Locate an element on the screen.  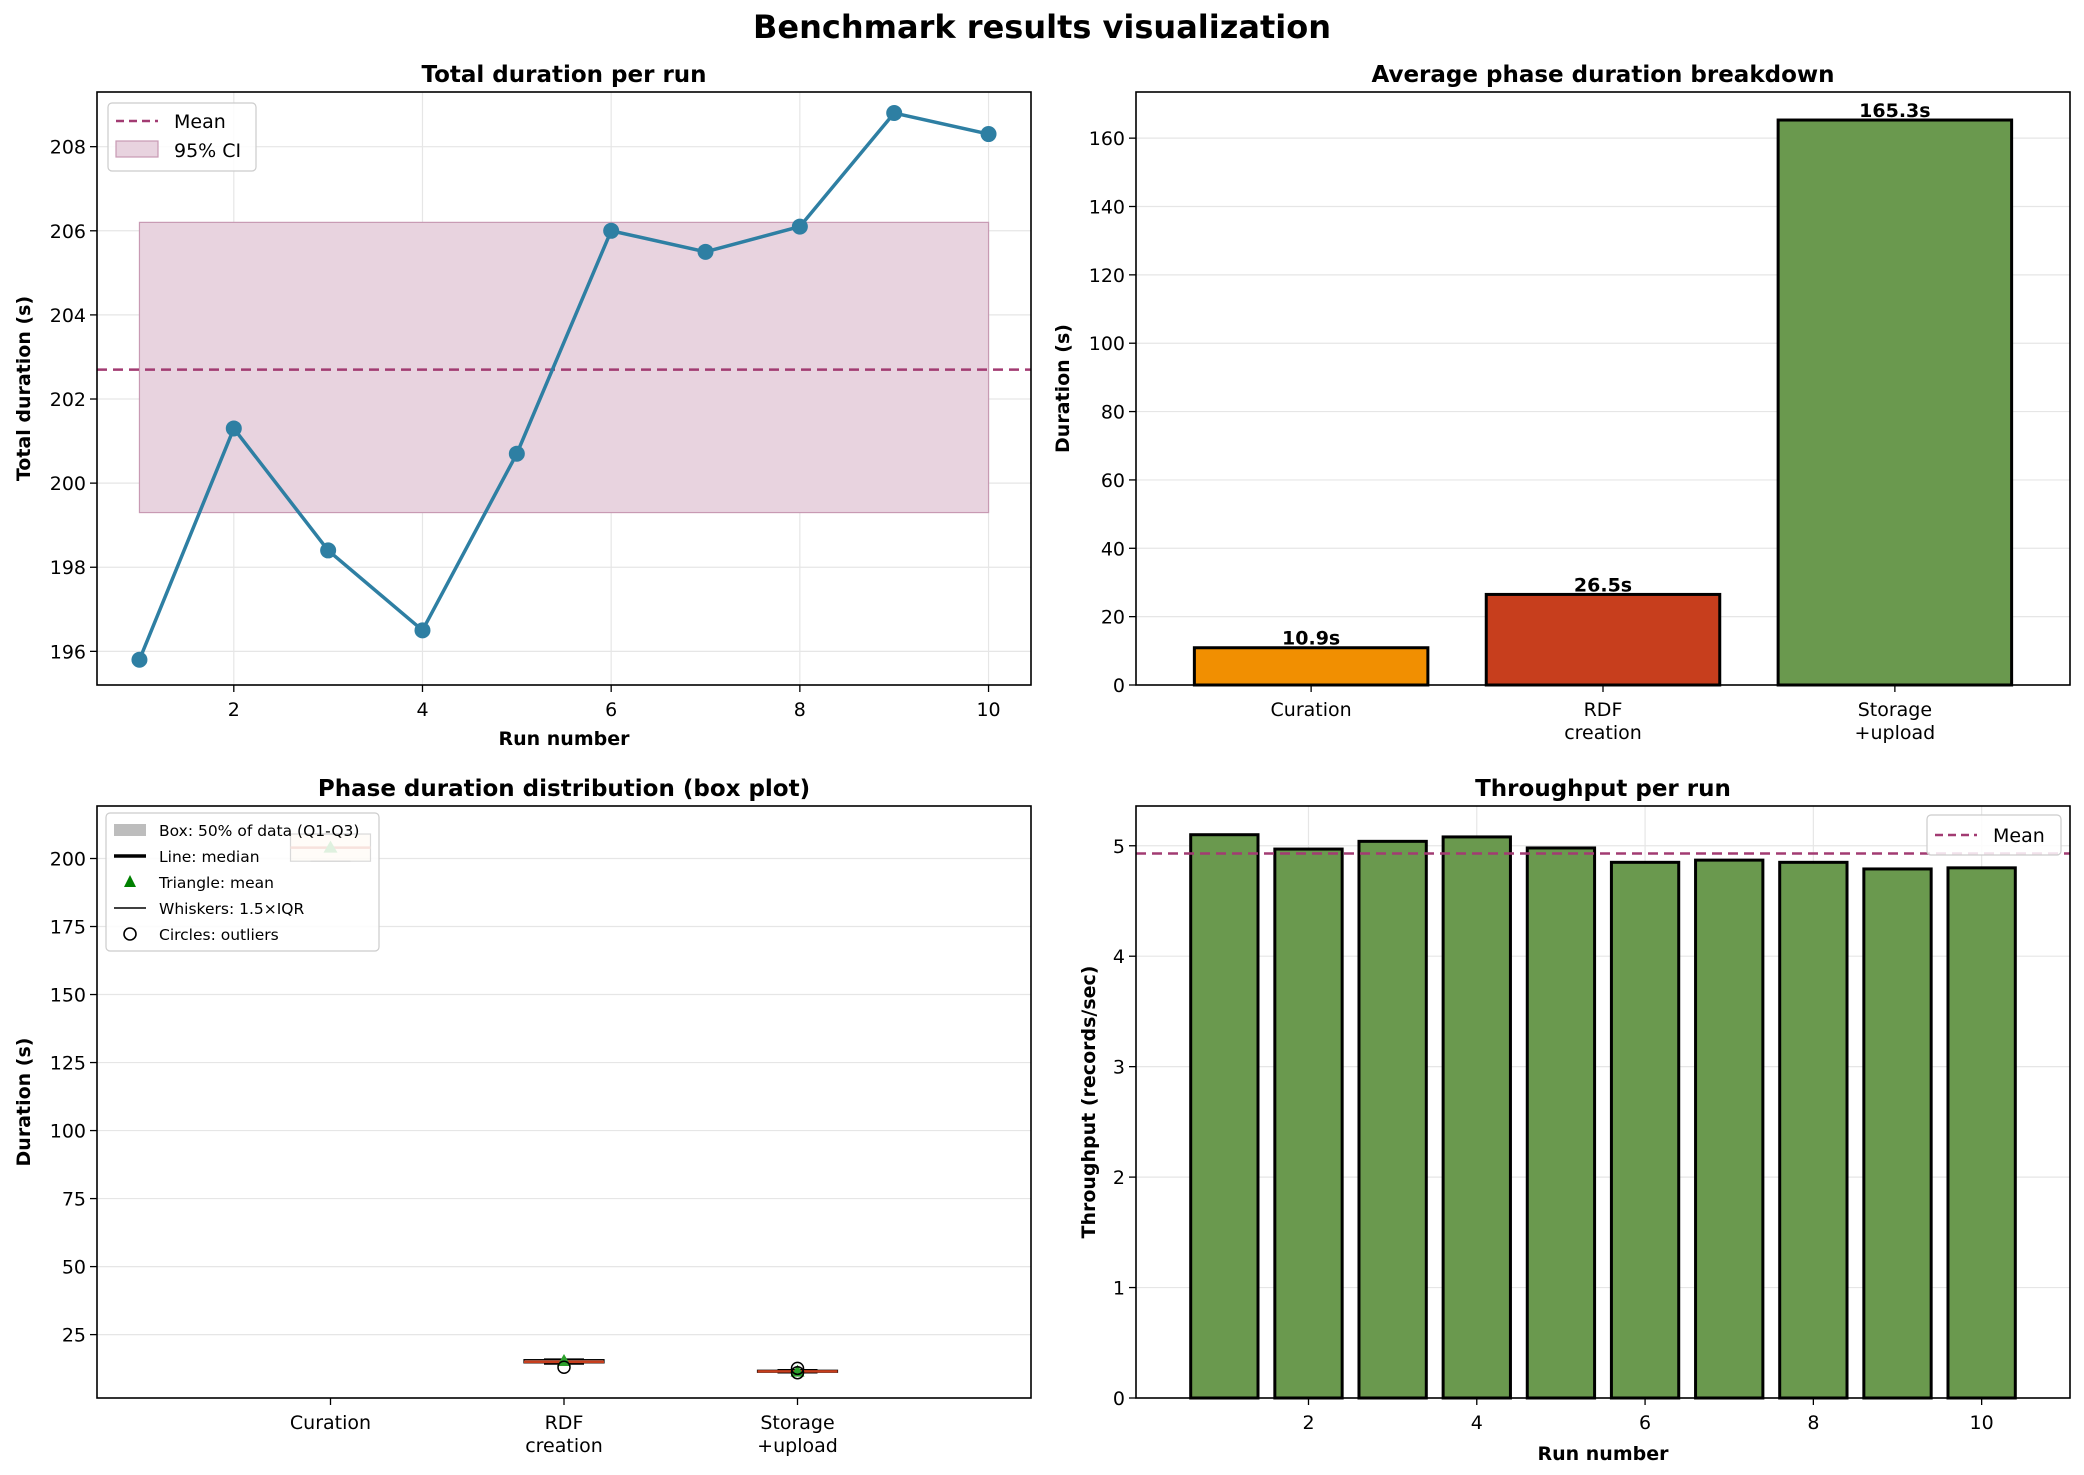
chart4-ylabel: Throughput (records/sec) is located at coordinates (1089, 1101).